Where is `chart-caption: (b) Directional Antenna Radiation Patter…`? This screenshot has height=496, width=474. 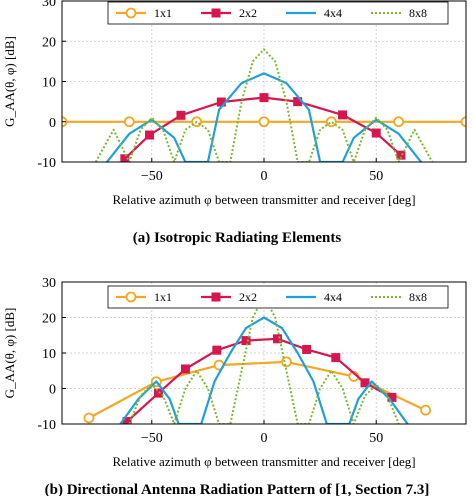 chart-caption: (b) Directional Antenna Radiation Patter… is located at coordinates (237, 489).